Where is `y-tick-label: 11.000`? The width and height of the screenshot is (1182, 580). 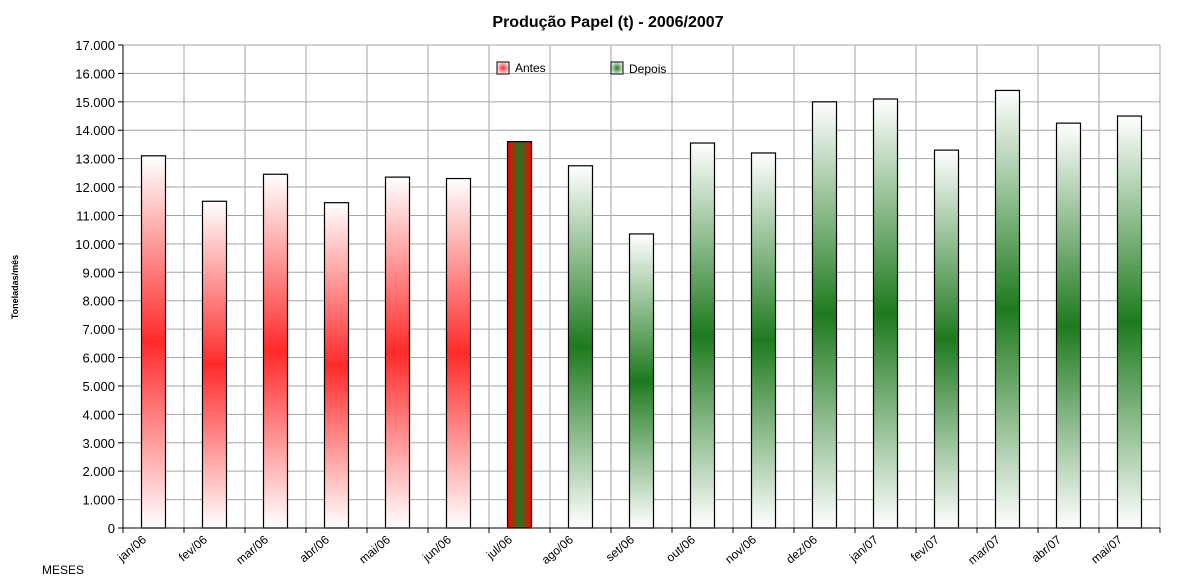 y-tick-label: 11.000 is located at coordinates (95, 215).